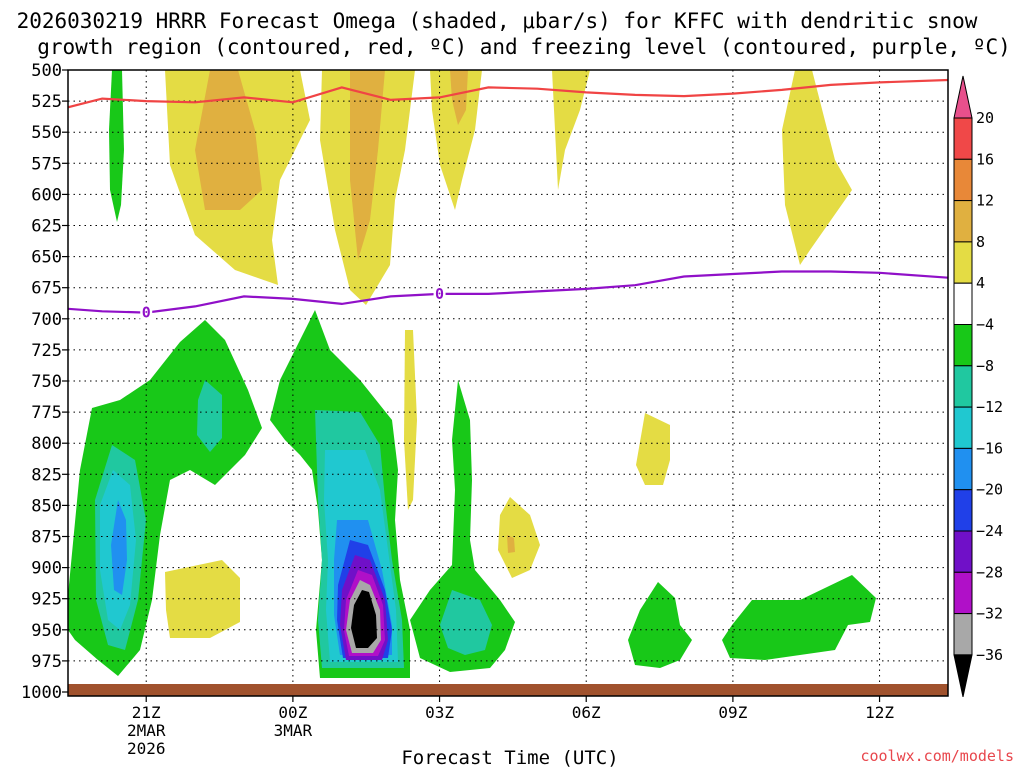 The image size is (1024, 768). I want to click on x-tick-label: 06Z, so click(586, 712).